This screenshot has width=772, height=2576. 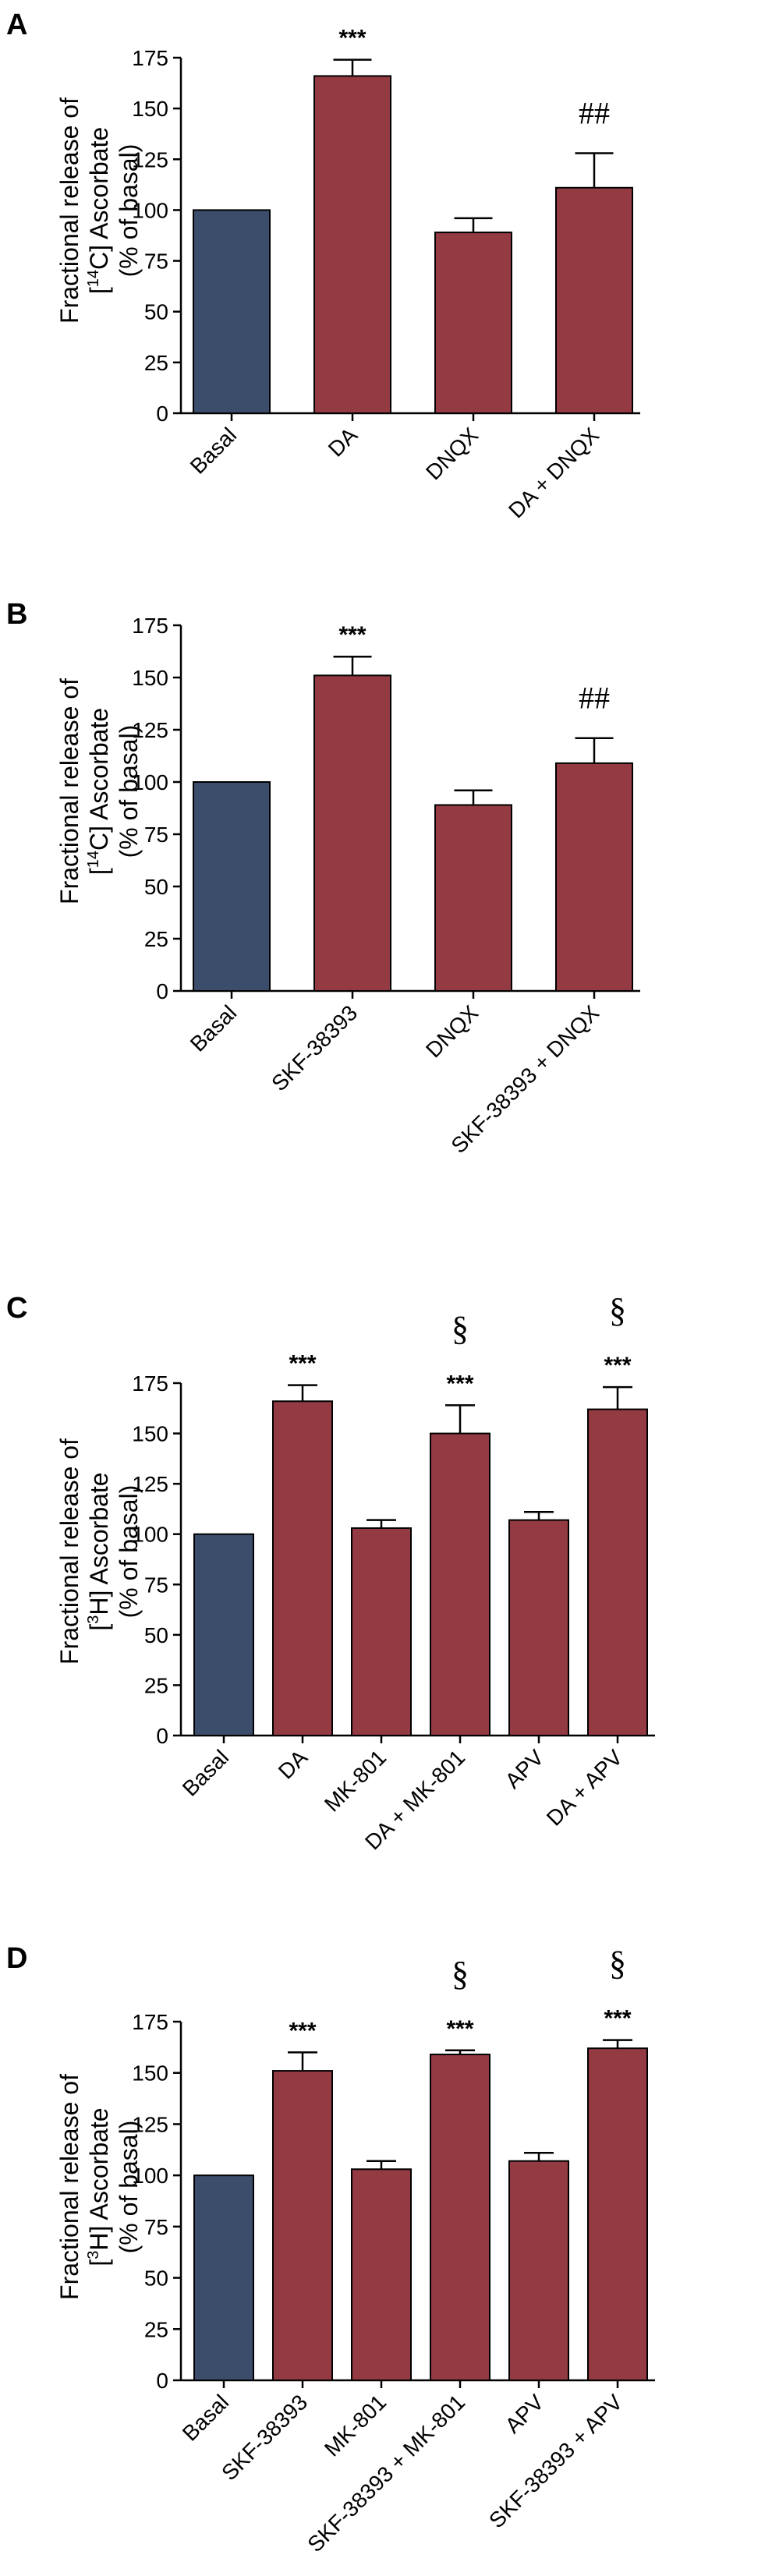 I want to click on x-tick-label: DA + DNQX, so click(x=554, y=472).